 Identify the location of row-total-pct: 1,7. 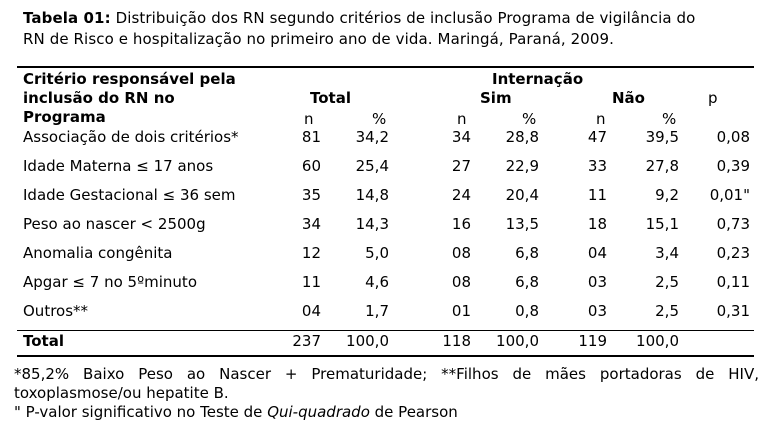
(377, 311).